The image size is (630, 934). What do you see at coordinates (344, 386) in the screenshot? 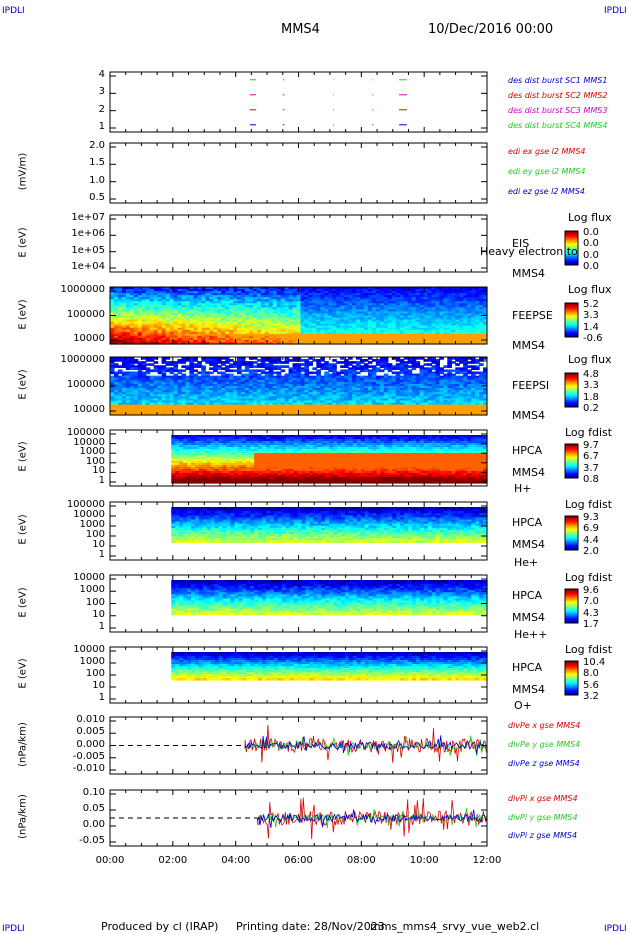
I see `panel-feepsi` at bounding box center [344, 386].